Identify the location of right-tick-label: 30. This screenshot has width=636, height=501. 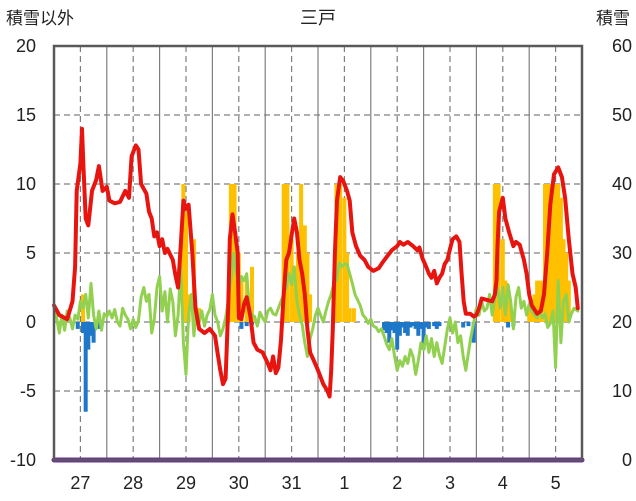
(622, 253).